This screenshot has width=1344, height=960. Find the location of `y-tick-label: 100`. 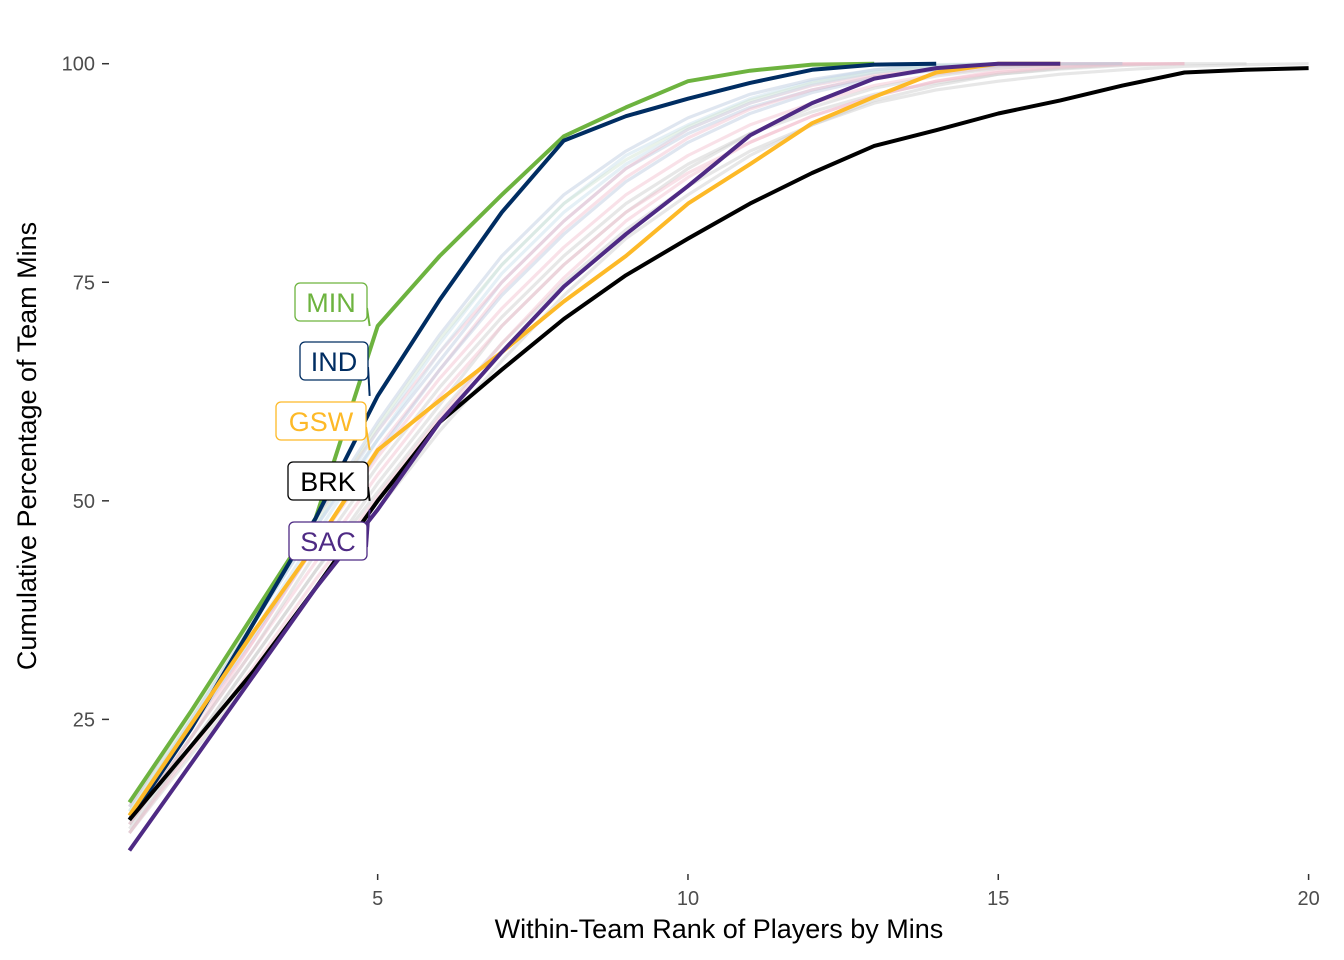

y-tick-label: 100 is located at coordinates (78, 65).